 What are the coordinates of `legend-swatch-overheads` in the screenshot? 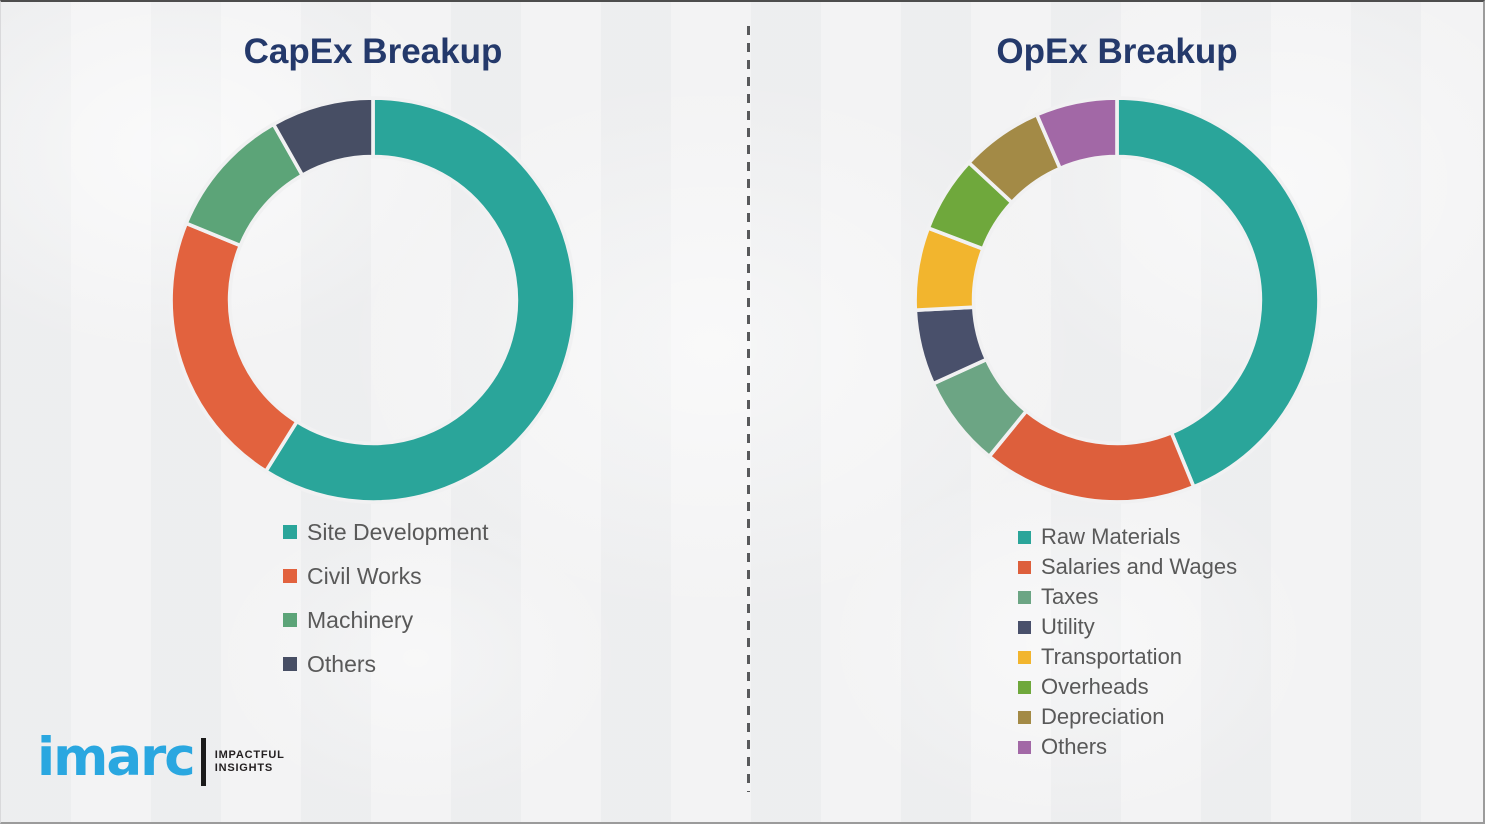 It's located at (1024, 687).